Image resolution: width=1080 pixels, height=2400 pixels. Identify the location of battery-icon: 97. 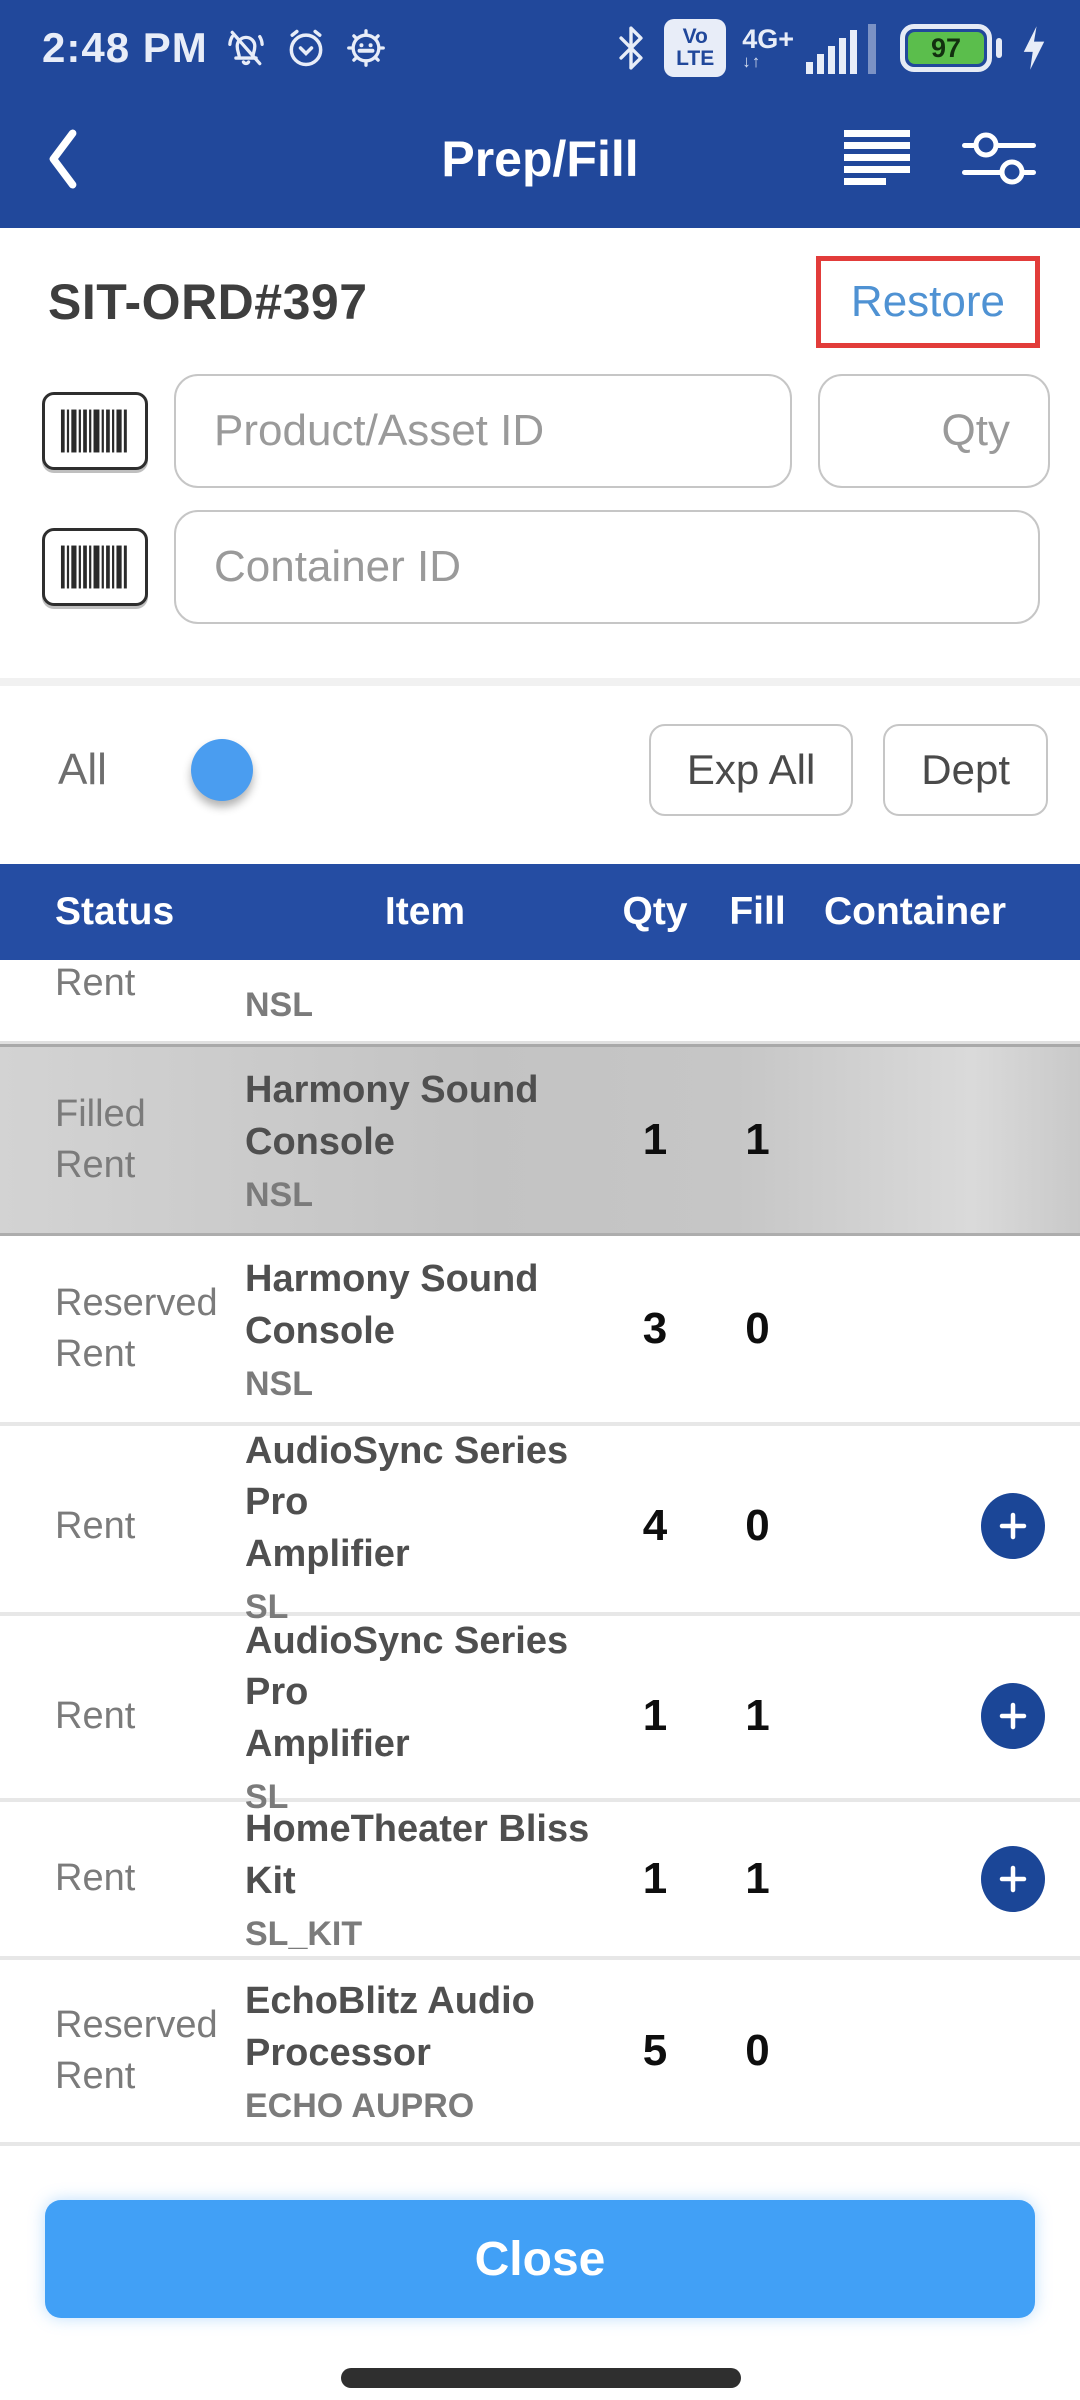
(951, 48).